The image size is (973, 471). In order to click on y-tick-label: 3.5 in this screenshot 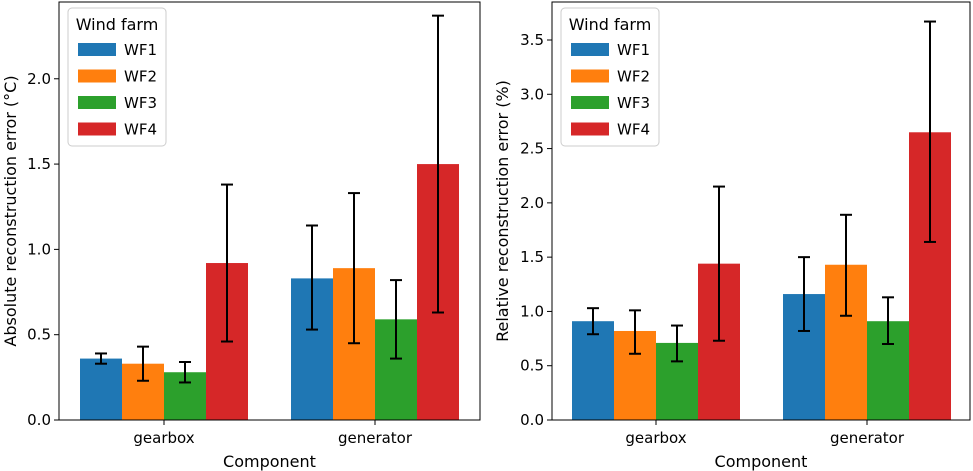, I will do `click(532, 40)`.